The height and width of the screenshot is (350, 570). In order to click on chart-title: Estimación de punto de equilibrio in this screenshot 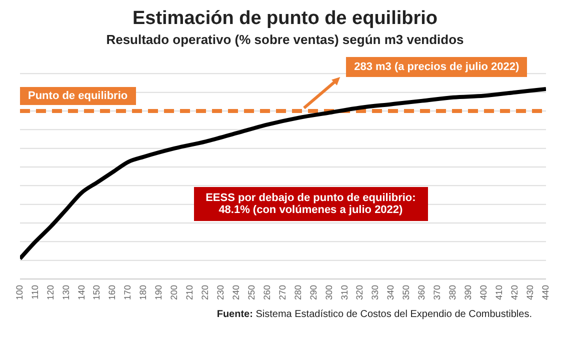, I will do `click(285, 19)`.